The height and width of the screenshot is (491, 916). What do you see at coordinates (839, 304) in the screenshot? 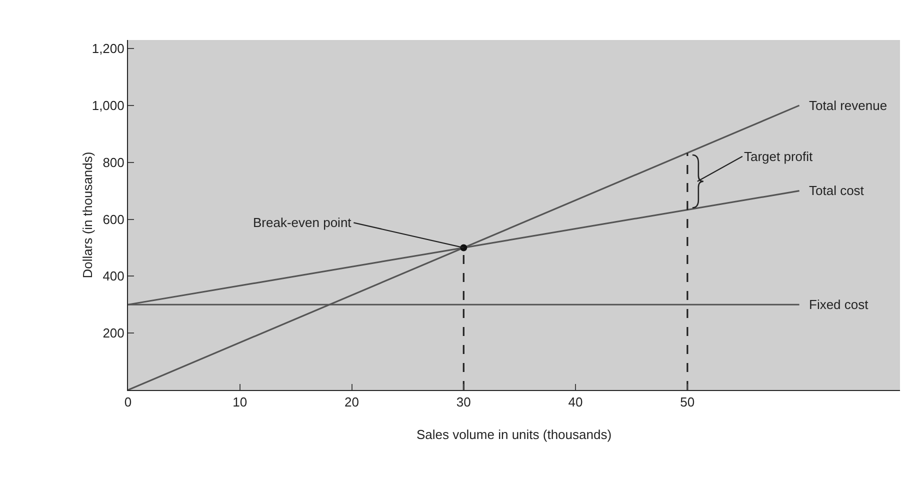
I see `series-label: Fixed cost` at bounding box center [839, 304].